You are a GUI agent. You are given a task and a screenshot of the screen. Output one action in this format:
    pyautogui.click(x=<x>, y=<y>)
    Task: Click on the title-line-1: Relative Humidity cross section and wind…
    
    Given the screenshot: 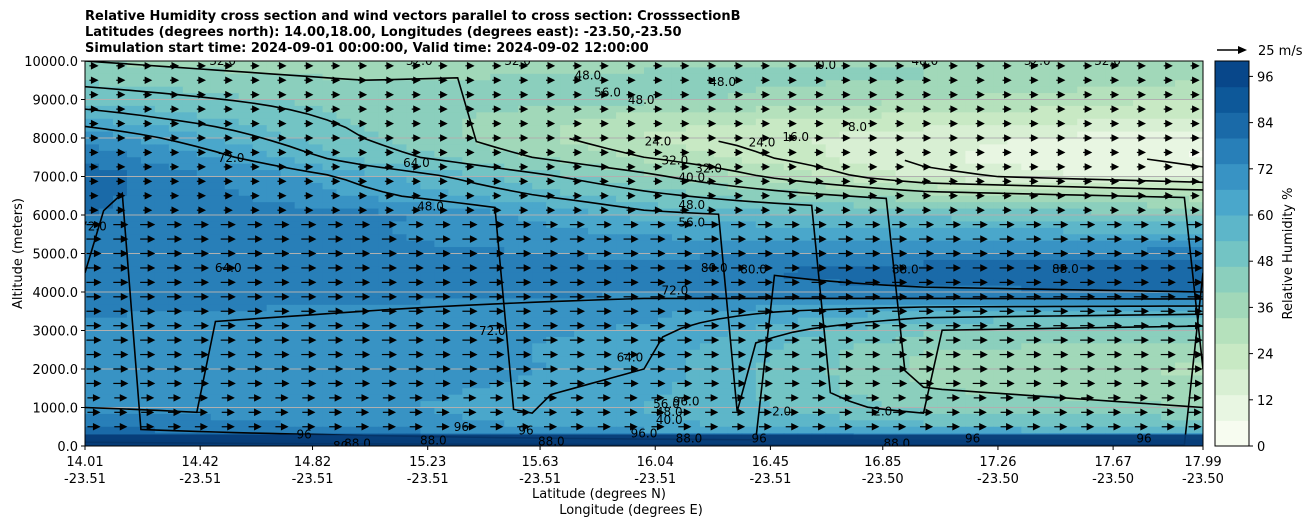 What is the action you would take?
    pyautogui.click(x=413, y=16)
    